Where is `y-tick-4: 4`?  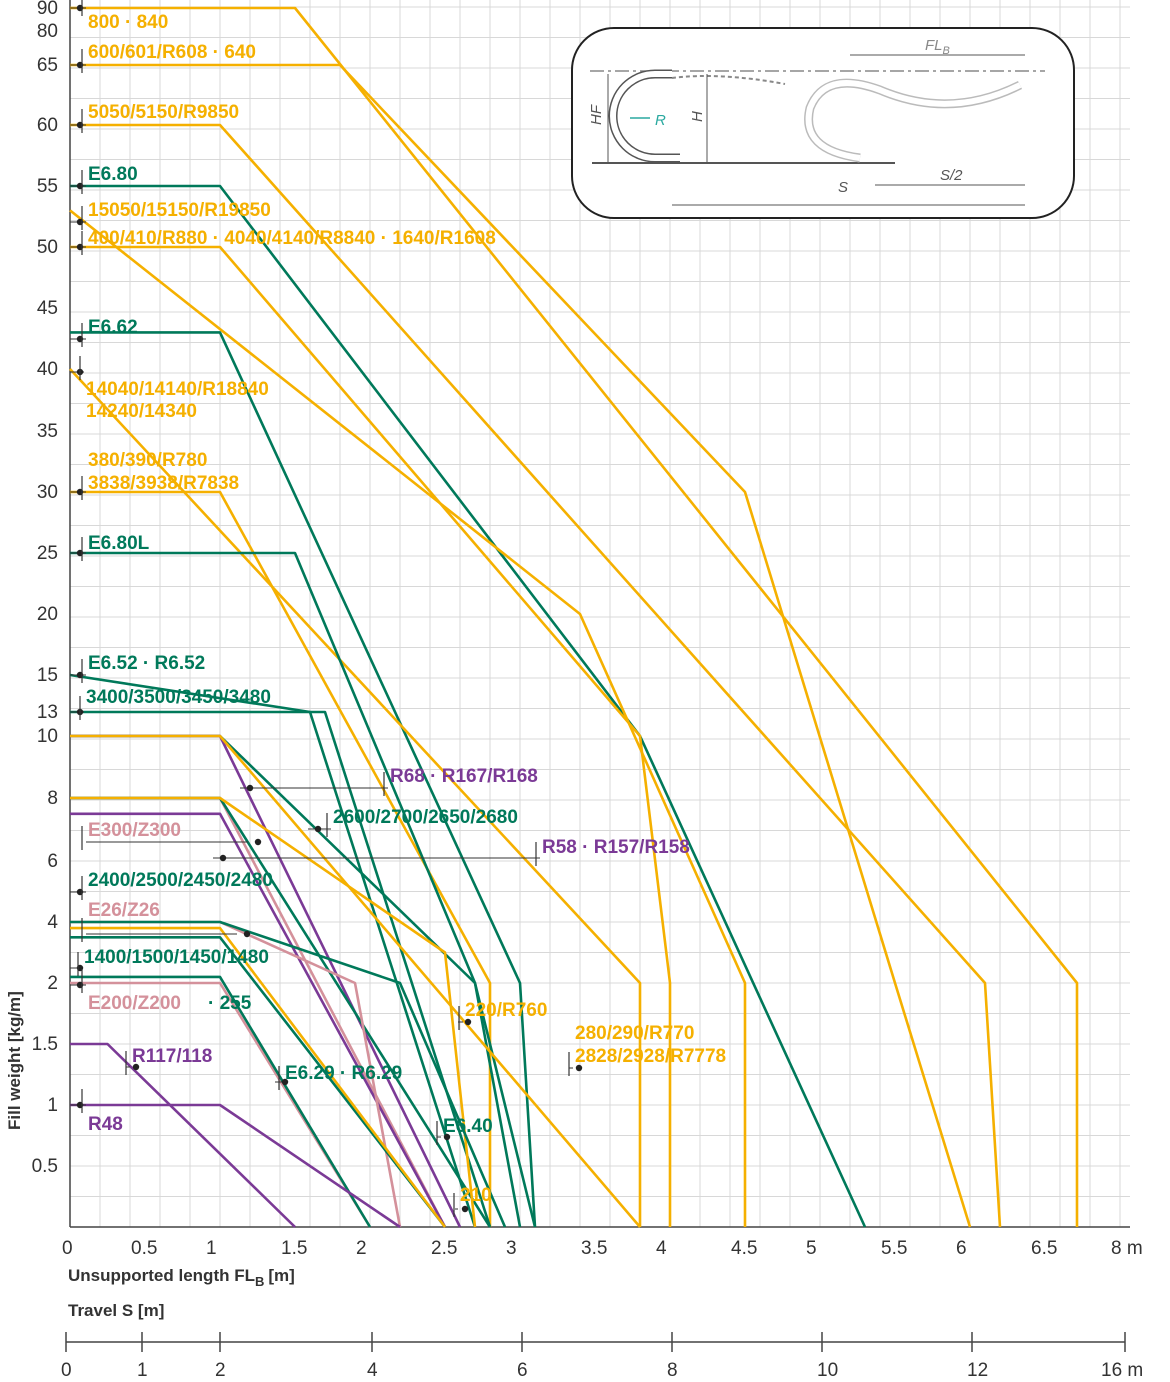 y-tick-4: 4 is located at coordinates (52, 922).